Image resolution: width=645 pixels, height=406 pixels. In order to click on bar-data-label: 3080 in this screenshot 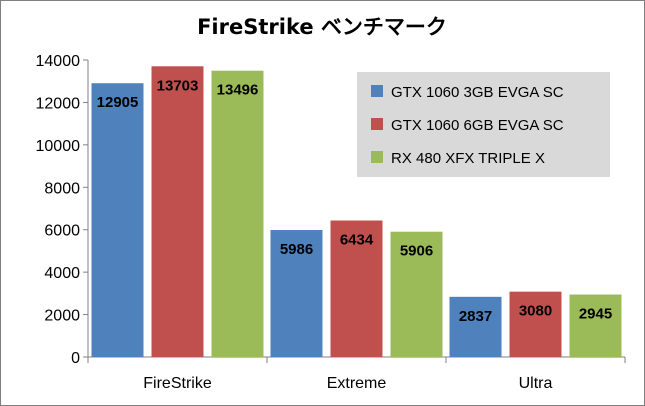, I will do `click(535, 311)`.